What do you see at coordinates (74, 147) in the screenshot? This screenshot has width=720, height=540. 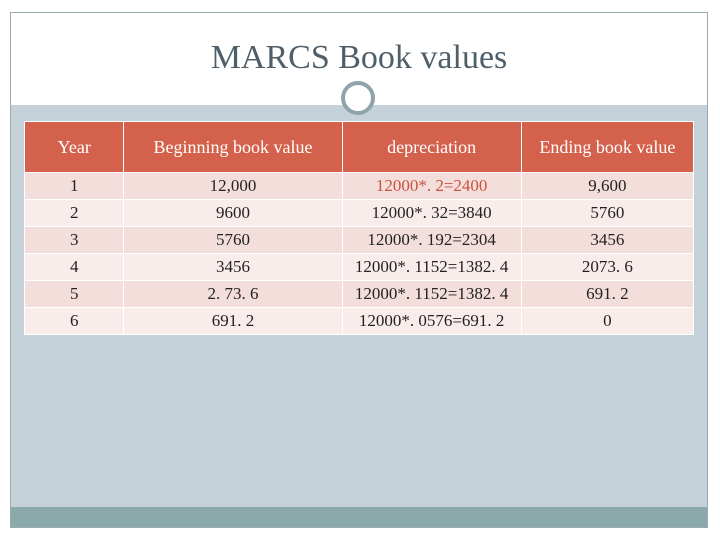 I see `header-year: Year` at bounding box center [74, 147].